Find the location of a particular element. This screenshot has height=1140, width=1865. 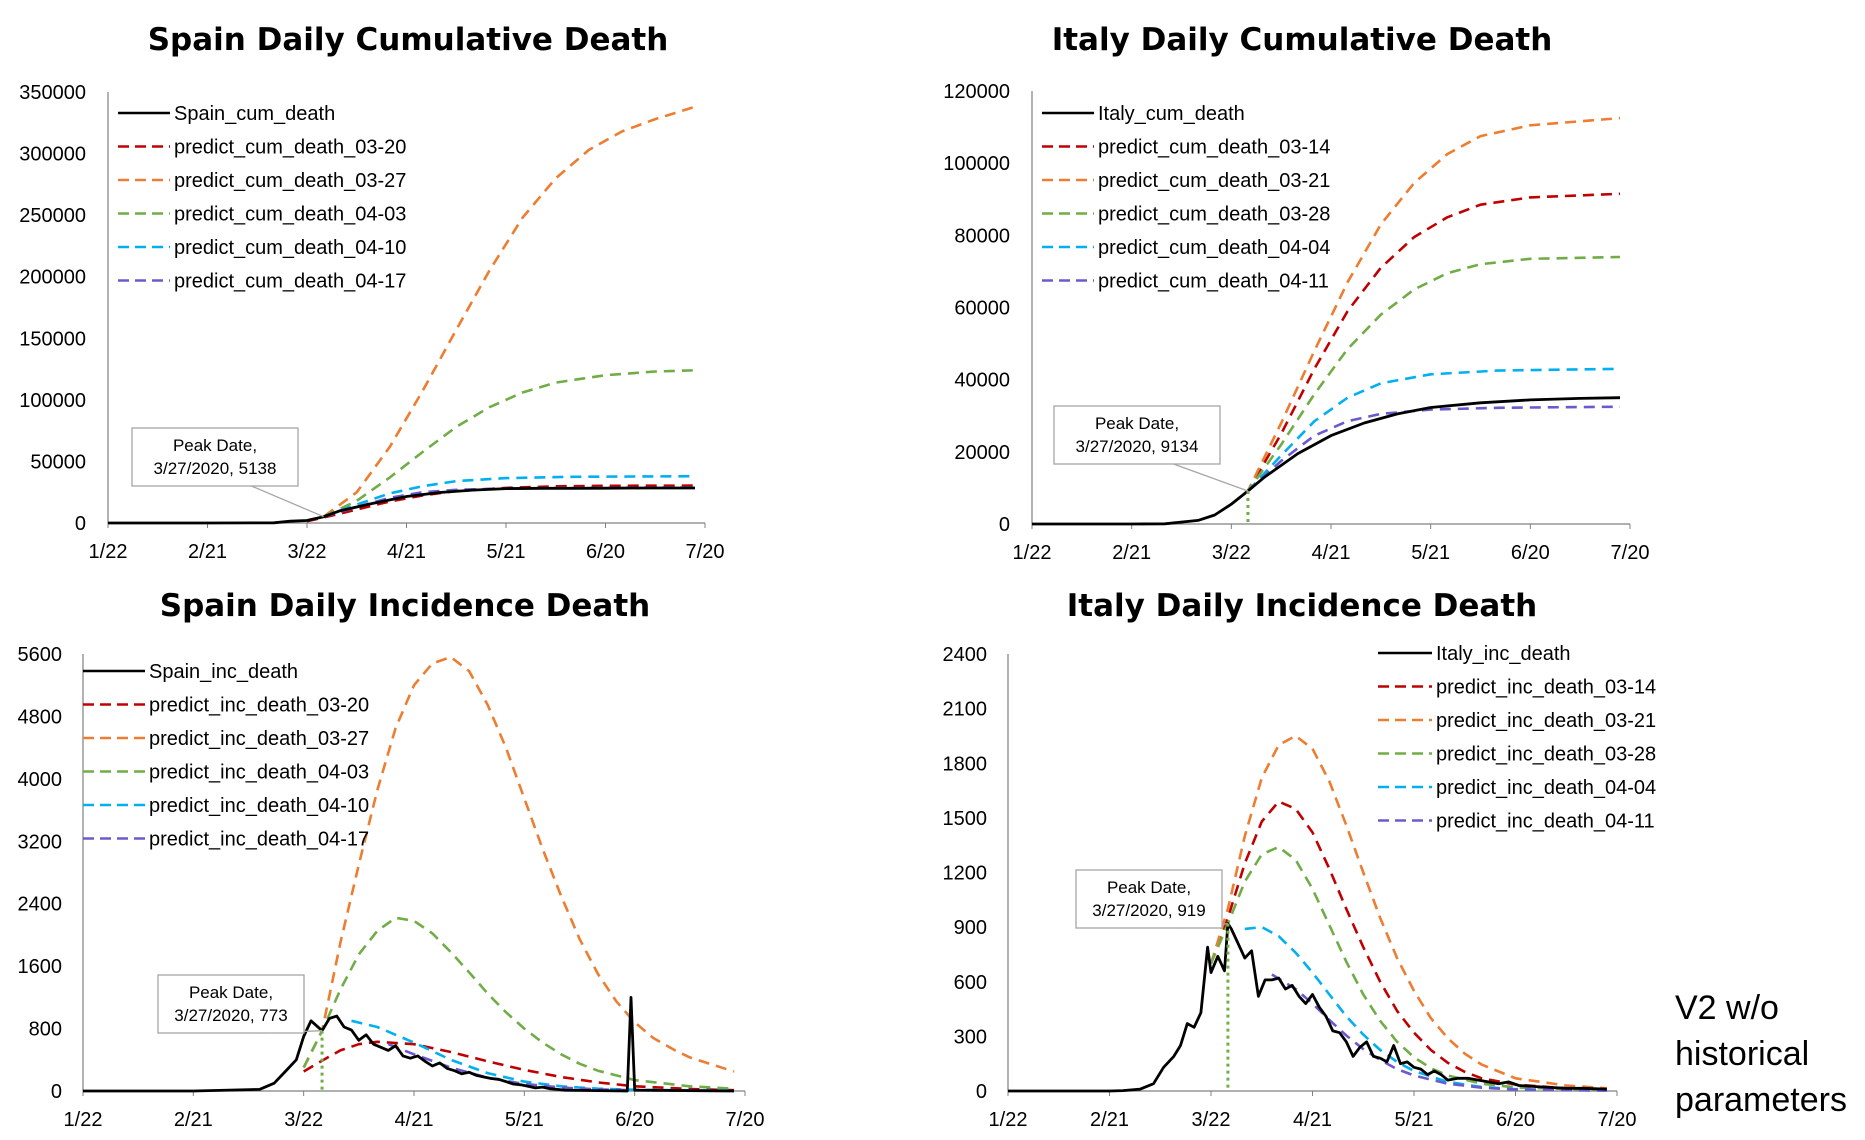

legend-label: predict_inc_death_03-28 is located at coordinates (1546, 755).